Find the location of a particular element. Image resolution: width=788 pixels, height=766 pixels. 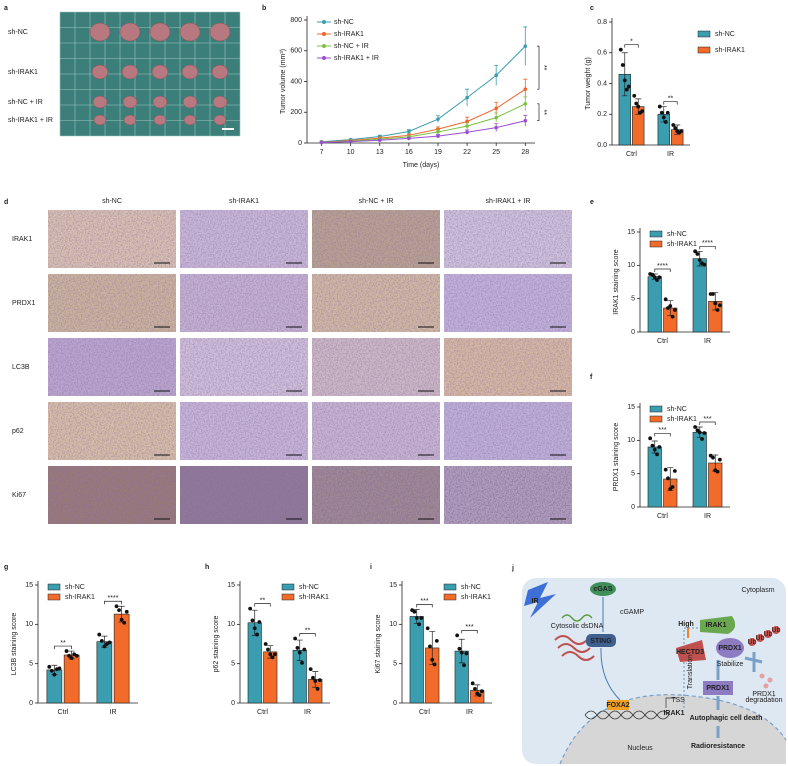

y-tick-label: 0 is located at coordinates (633, 507).